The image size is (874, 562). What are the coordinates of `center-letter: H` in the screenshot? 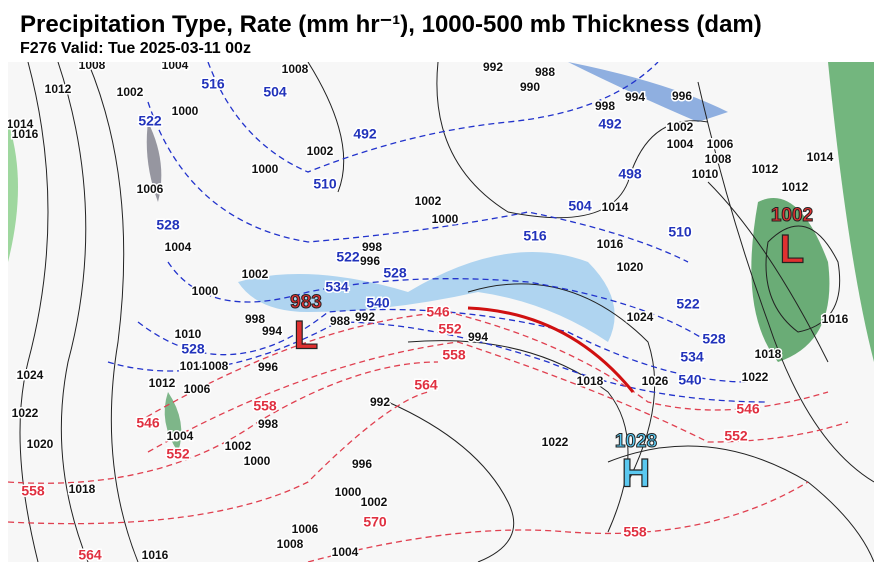 It's located at (636, 474).